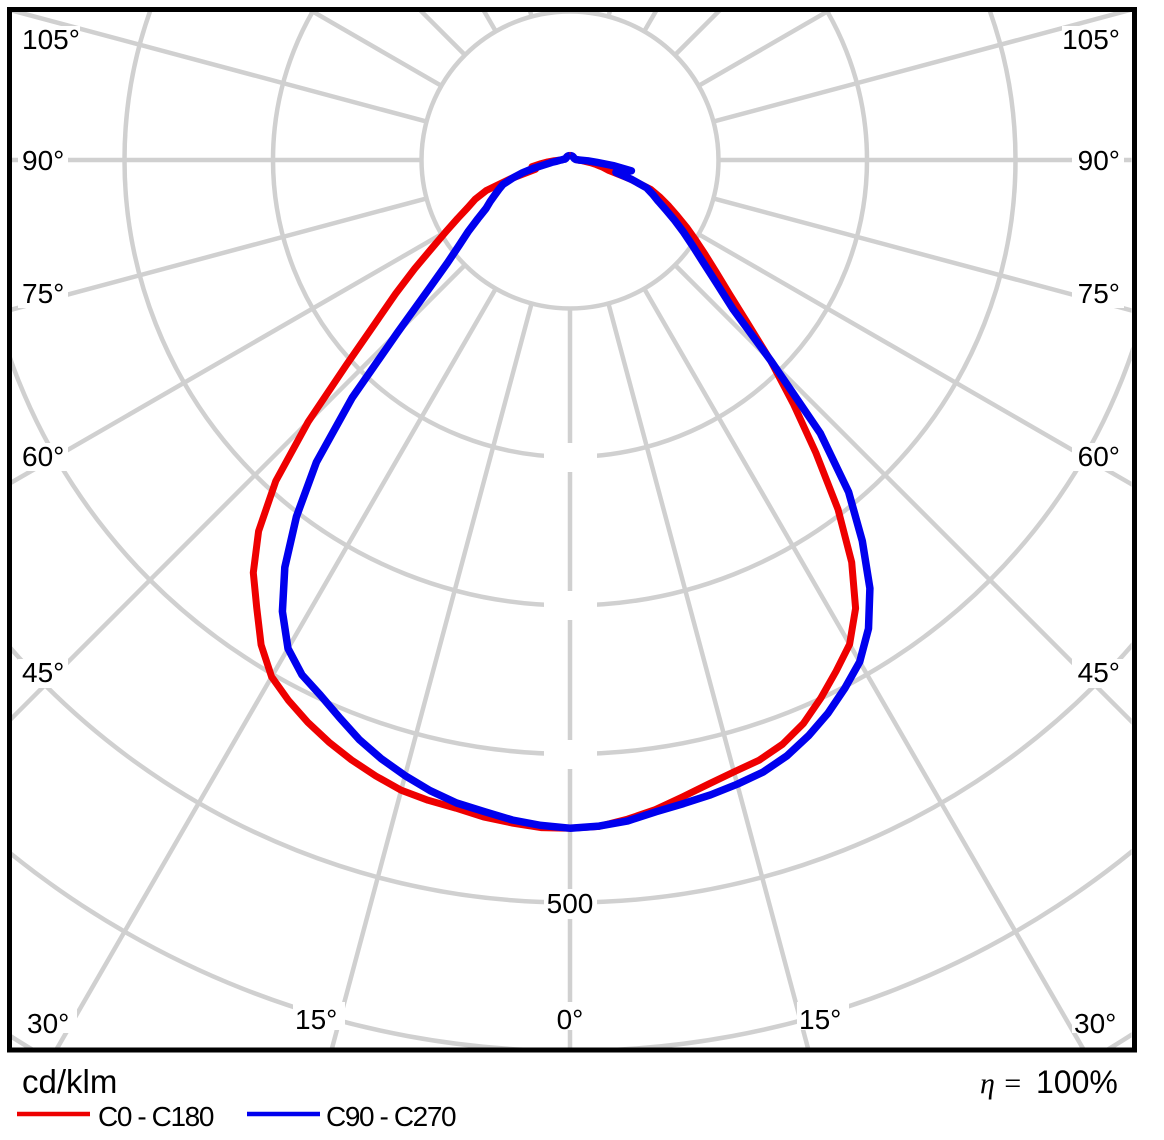 This screenshot has width=1164, height=1140. Describe the element at coordinates (156, 1116) in the screenshot. I see `svg-text: C0 - C180` at that location.